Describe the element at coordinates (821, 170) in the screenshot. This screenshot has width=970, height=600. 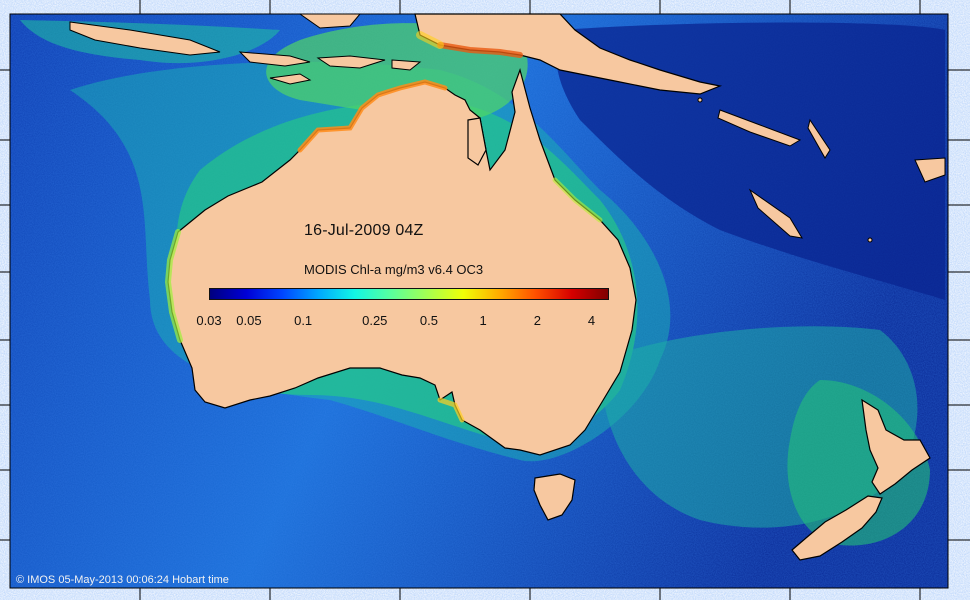
I see `pacific-islands` at that location.